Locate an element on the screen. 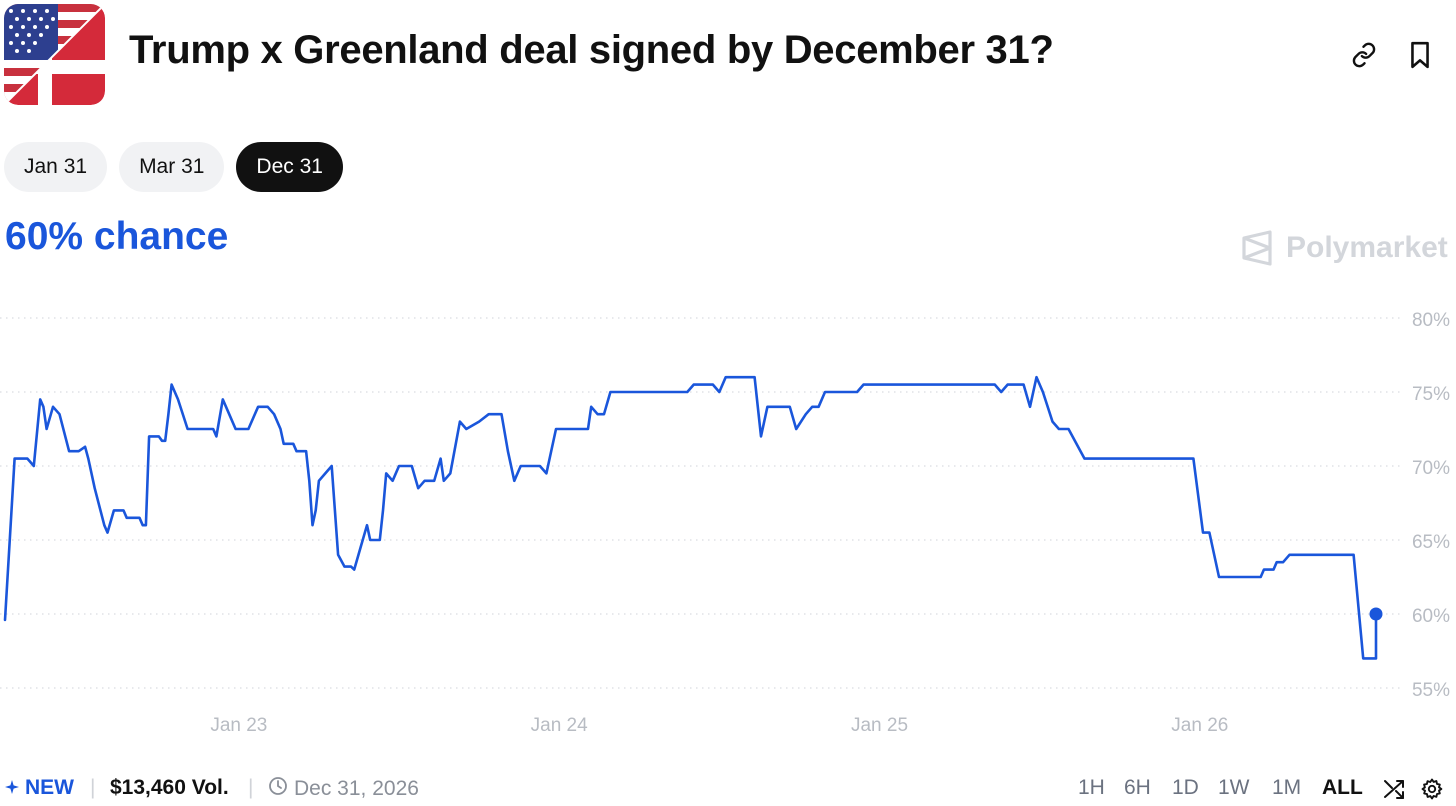  range-1h: 1H is located at coordinates (1091, 787).